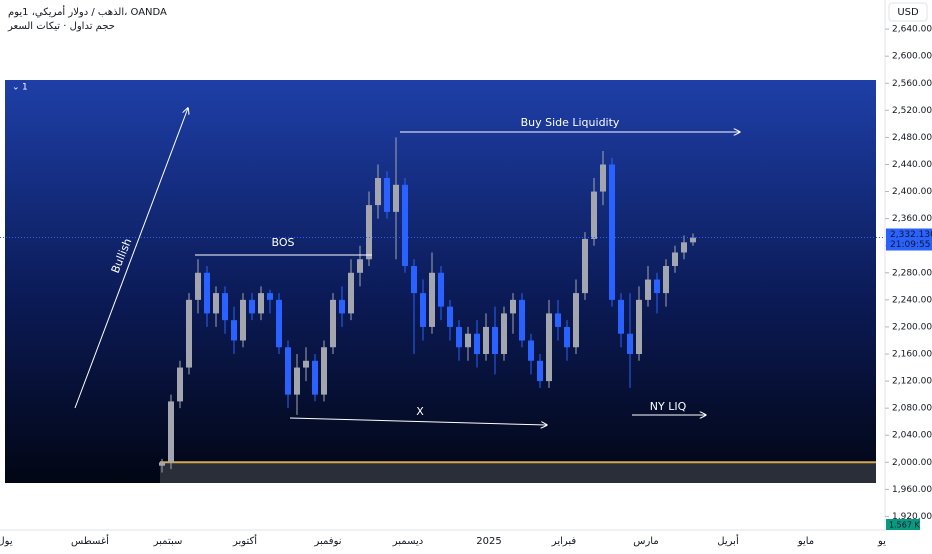  I want to click on currency-label: USD, so click(908, 12).